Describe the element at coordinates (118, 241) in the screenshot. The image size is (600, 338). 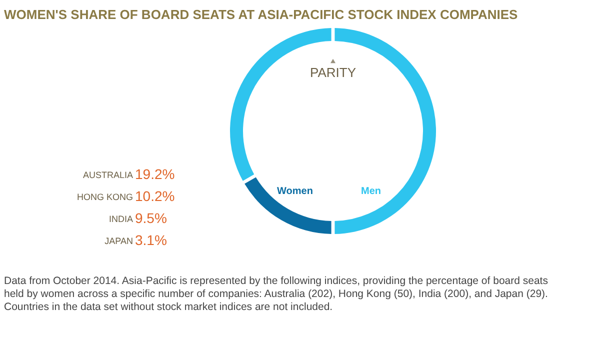
I see `text: JAPAN` at that location.